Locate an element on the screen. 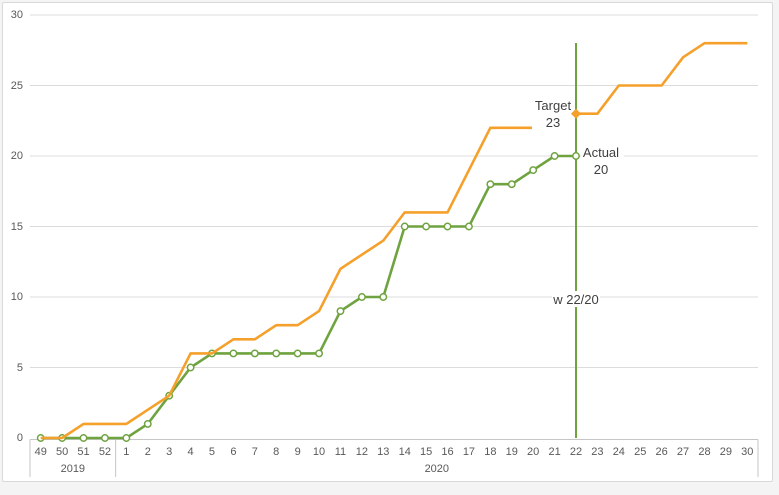 The image size is (779, 495). y-axis-label-30: 30 is located at coordinates (16, 15).